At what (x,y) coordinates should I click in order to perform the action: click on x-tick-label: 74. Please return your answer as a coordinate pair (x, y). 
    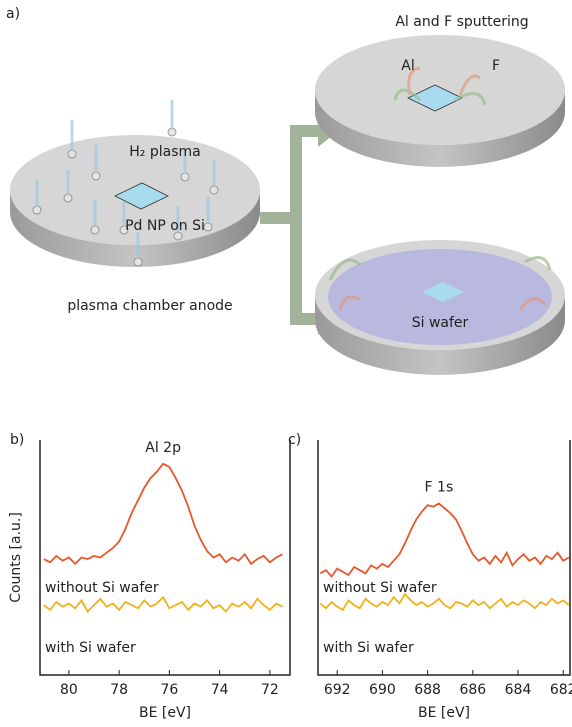
    Looking at the image, I should click on (220, 690).